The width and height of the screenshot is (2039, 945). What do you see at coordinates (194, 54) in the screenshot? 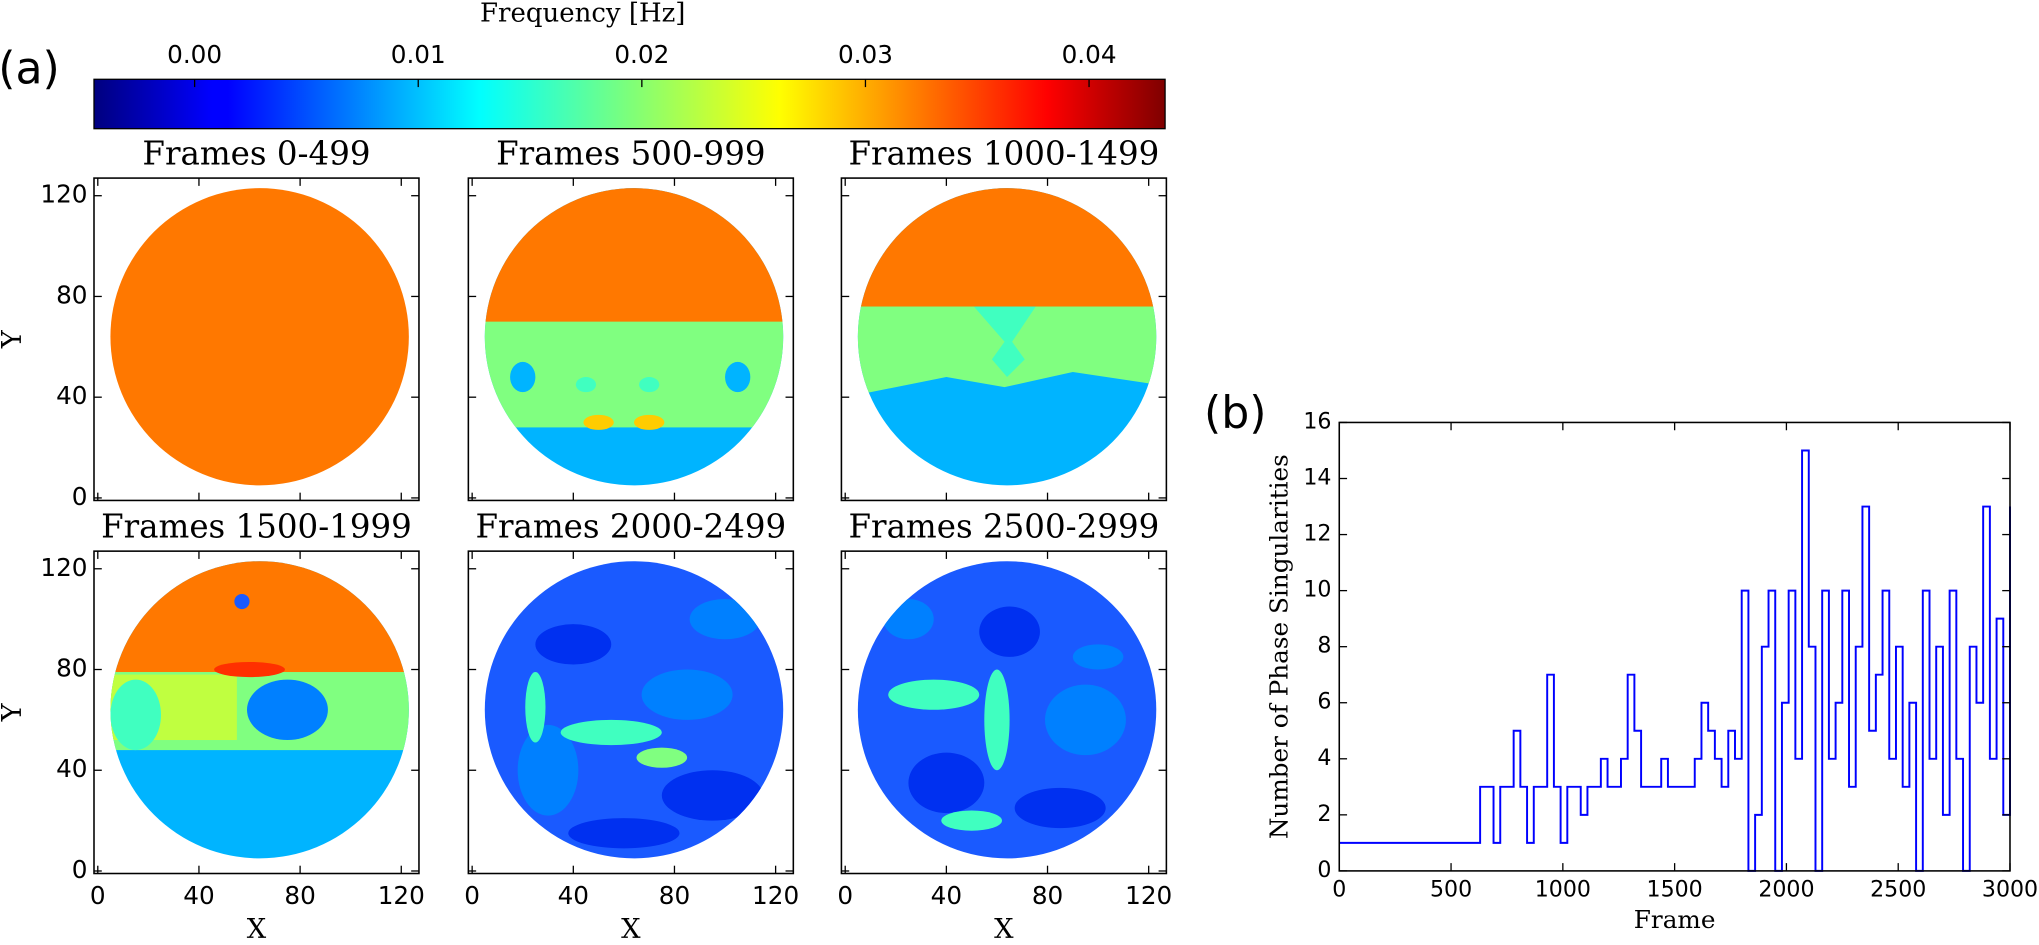
I see `colorbar-tick-label: 0.00` at bounding box center [194, 54].